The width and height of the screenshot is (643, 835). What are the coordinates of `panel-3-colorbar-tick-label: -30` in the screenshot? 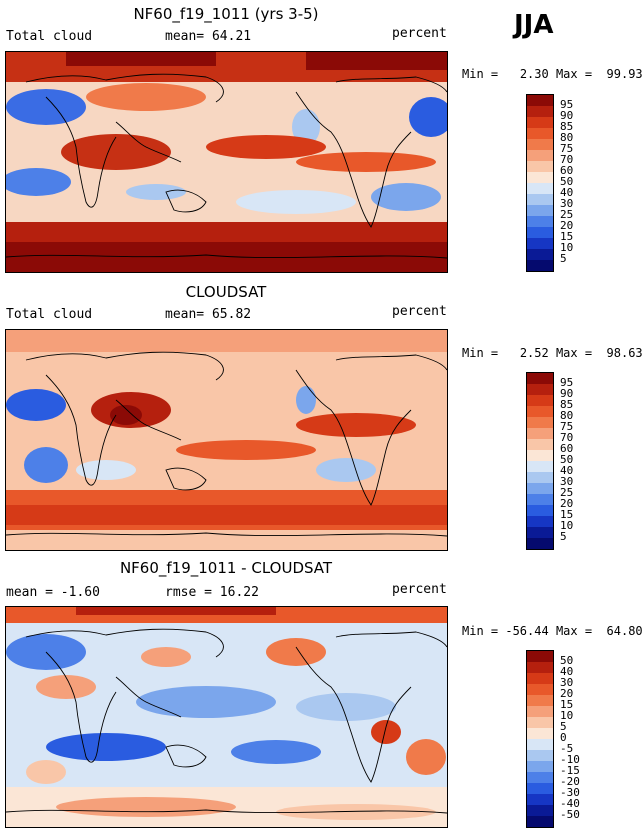 It's located at (570, 792).